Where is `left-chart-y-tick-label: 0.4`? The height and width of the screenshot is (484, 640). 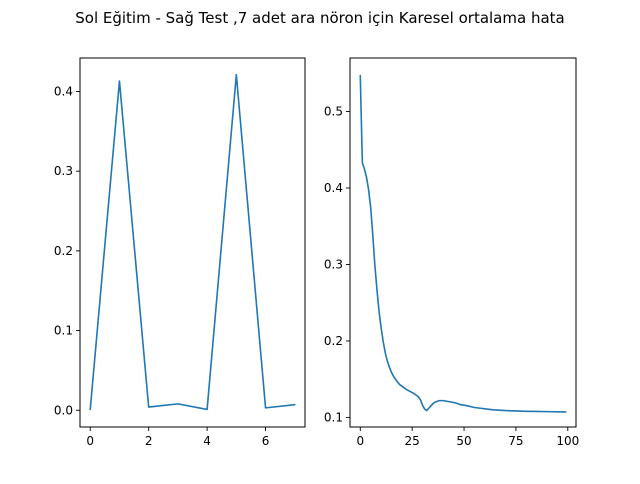
left-chart-y-tick-label: 0.4 is located at coordinates (63, 91).